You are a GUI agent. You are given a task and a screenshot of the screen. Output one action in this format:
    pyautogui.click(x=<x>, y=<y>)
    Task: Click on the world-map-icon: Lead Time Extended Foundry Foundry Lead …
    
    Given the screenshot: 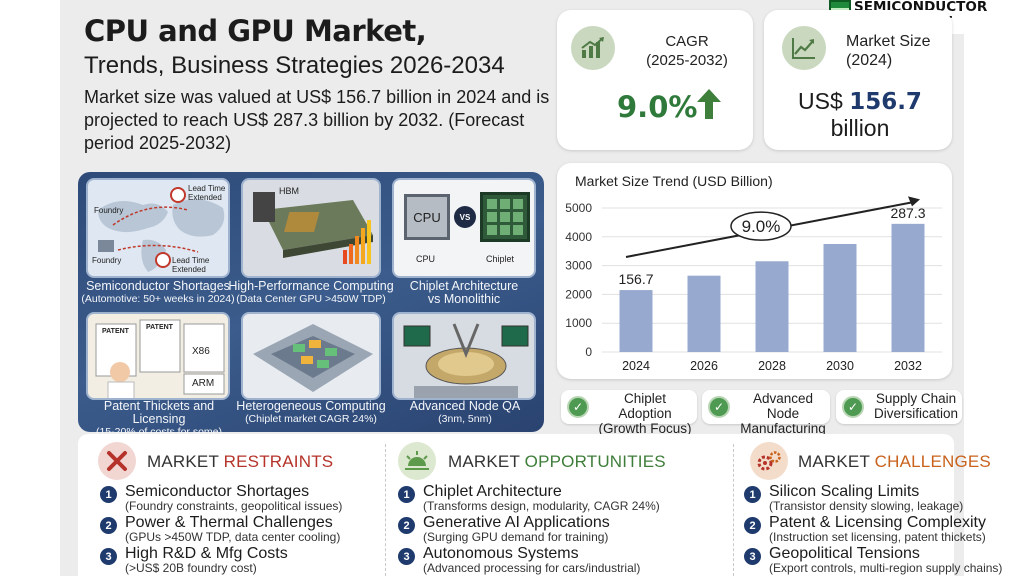 What is the action you would take?
    pyautogui.click(x=158, y=228)
    